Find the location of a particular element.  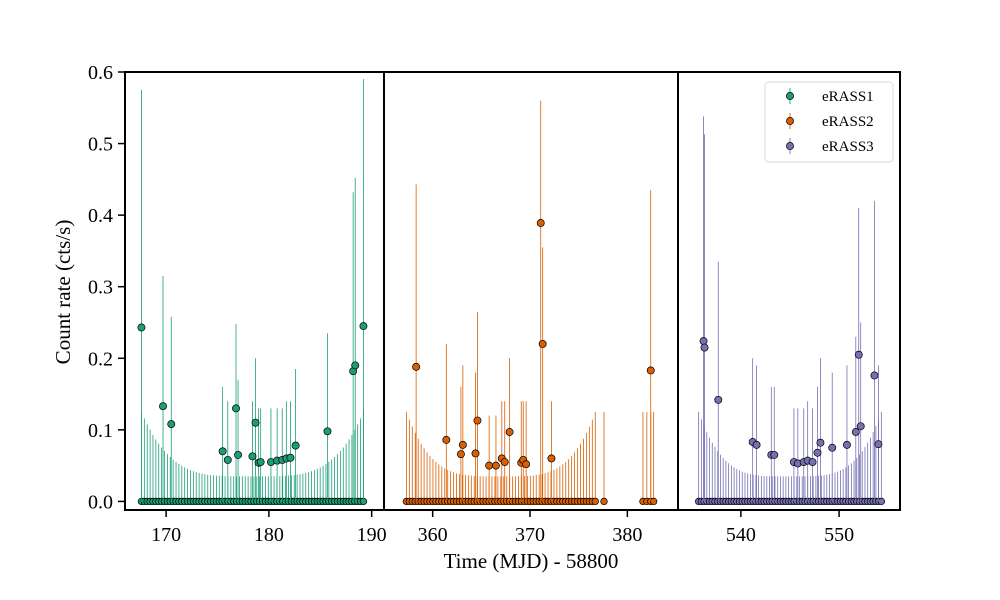

series-eRASS3 is located at coordinates (789, 311).